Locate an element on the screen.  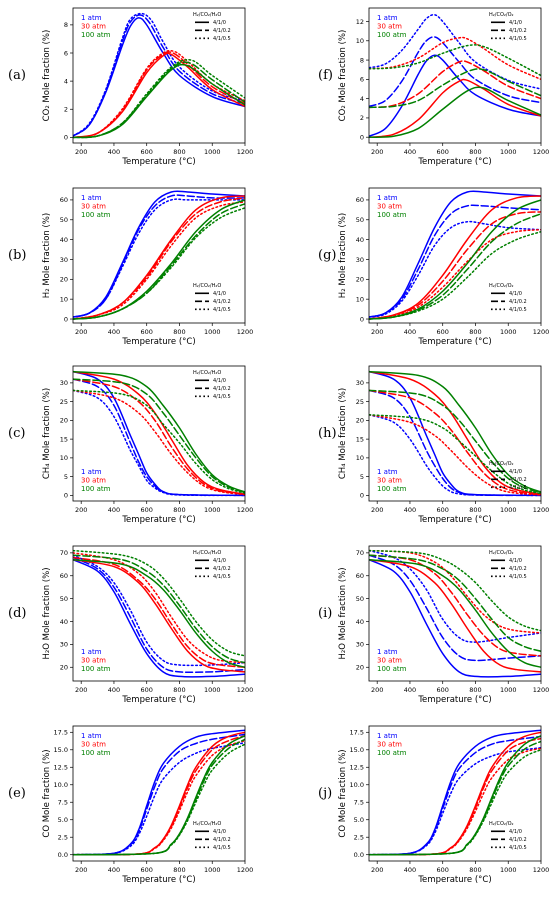
legend-style-title: H₂/CO₂/O₂ is located at coordinates (501, 464).